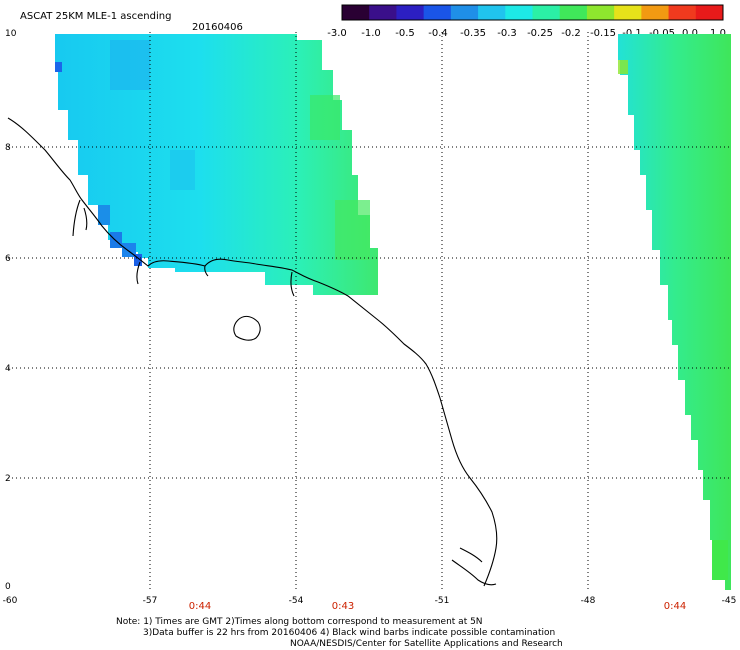 Image resolution: width=740 pixels, height=650 pixels. Describe the element at coordinates (150, 601) in the screenshot. I see `x-tick-label: -57` at that location.